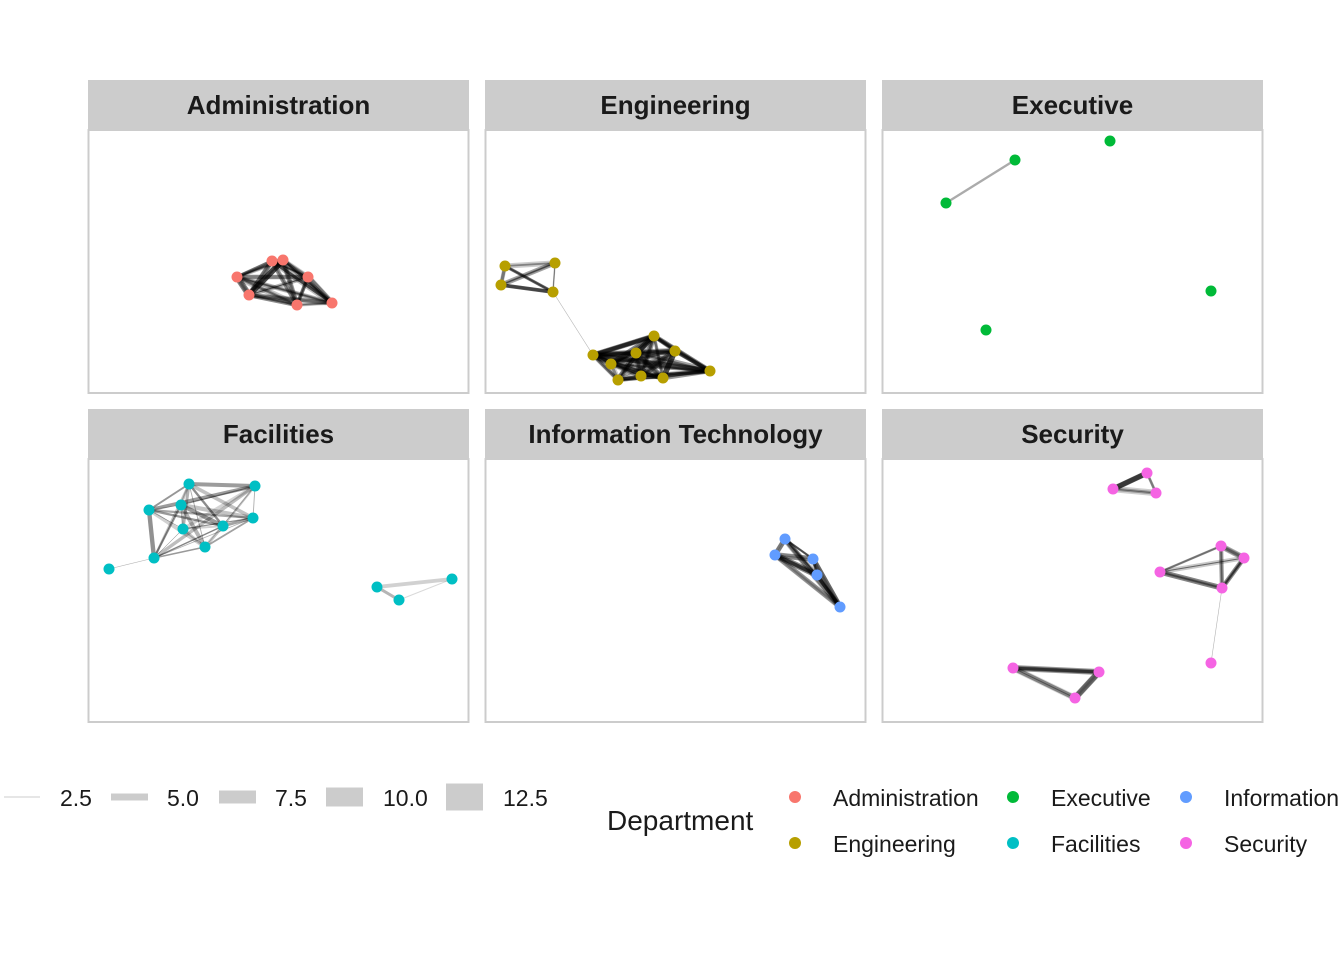  What do you see at coordinates (278, 237) in the screenshot?
I see `facet-panel-administration: Administration` at bounding box center [278, 237].